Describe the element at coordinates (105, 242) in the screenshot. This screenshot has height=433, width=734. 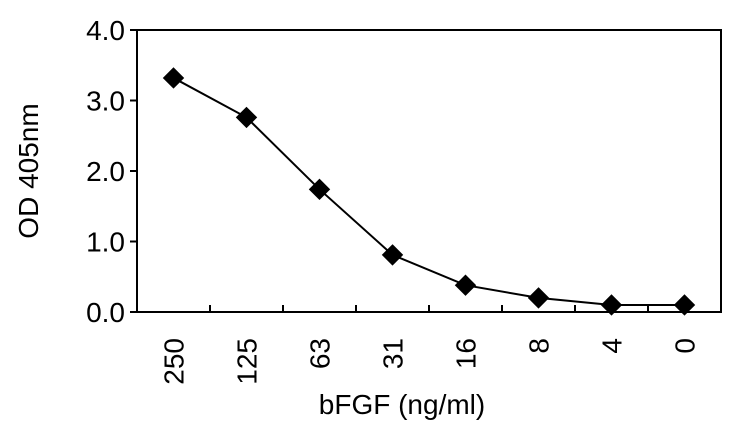
I see `y-tick-label: 1.0` at that location.